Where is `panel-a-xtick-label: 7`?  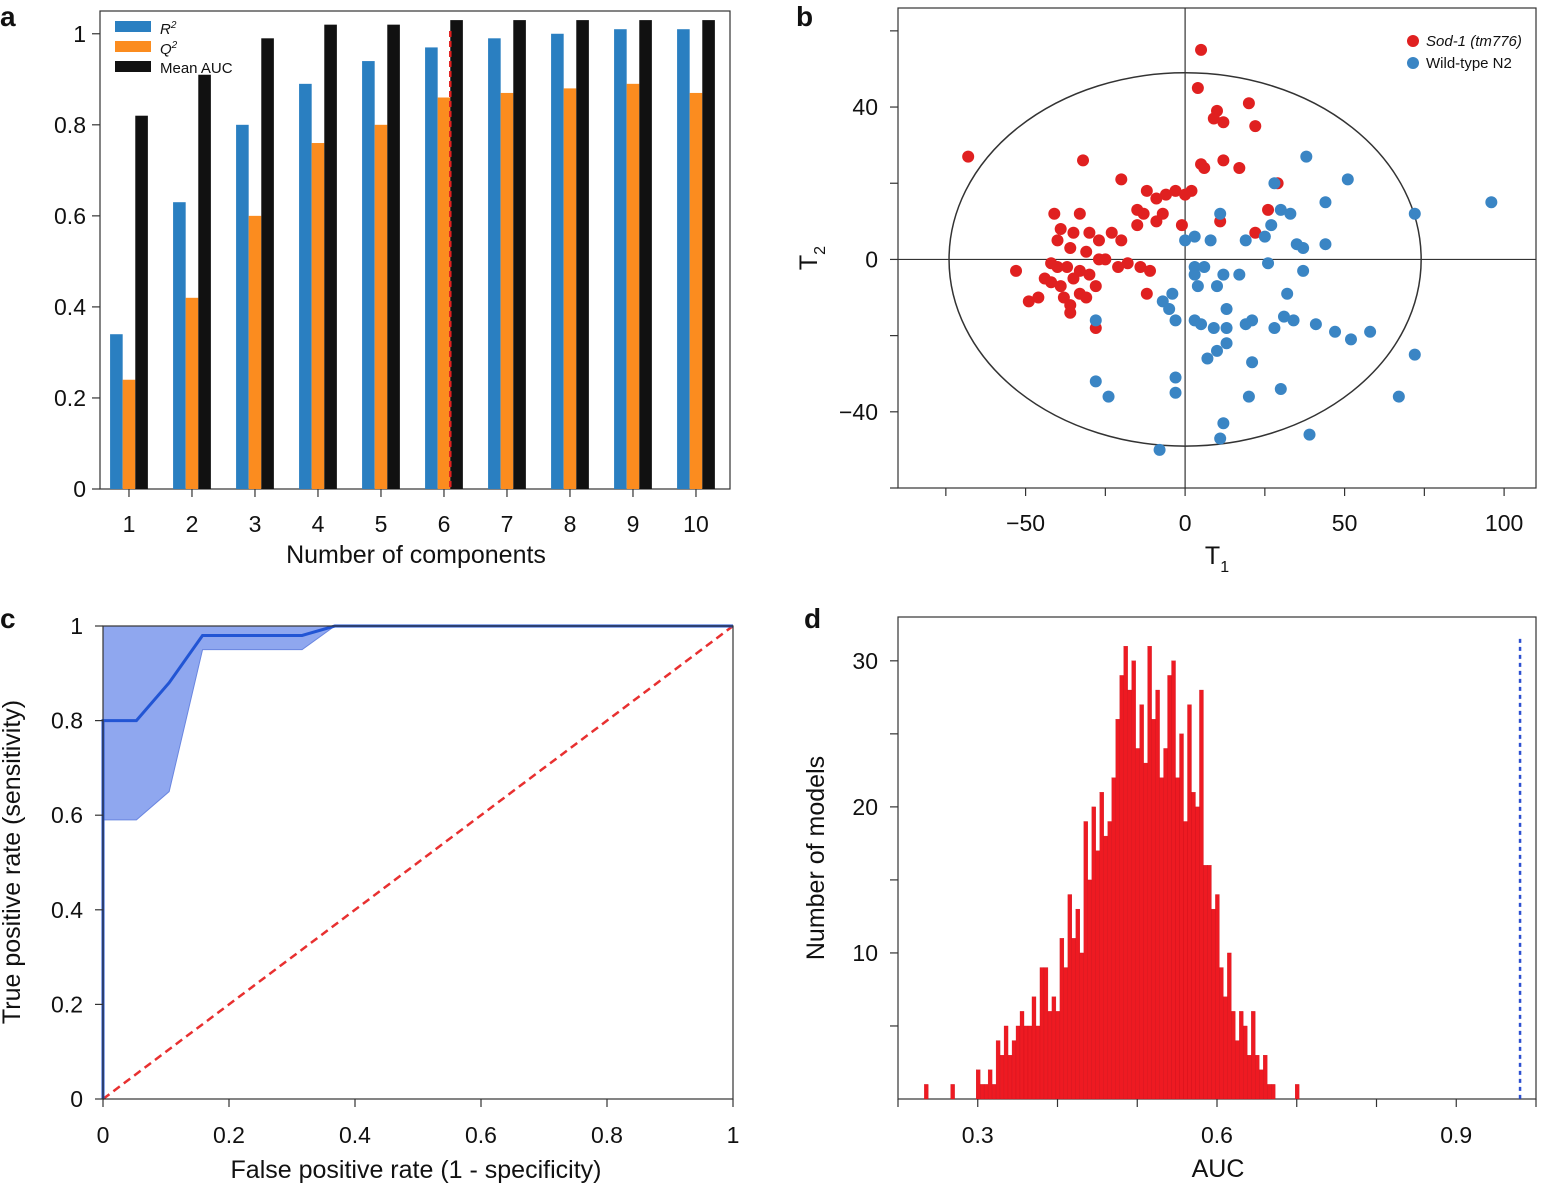 panel-a-xtick-label: 7 is located at coordinates (507, 524).